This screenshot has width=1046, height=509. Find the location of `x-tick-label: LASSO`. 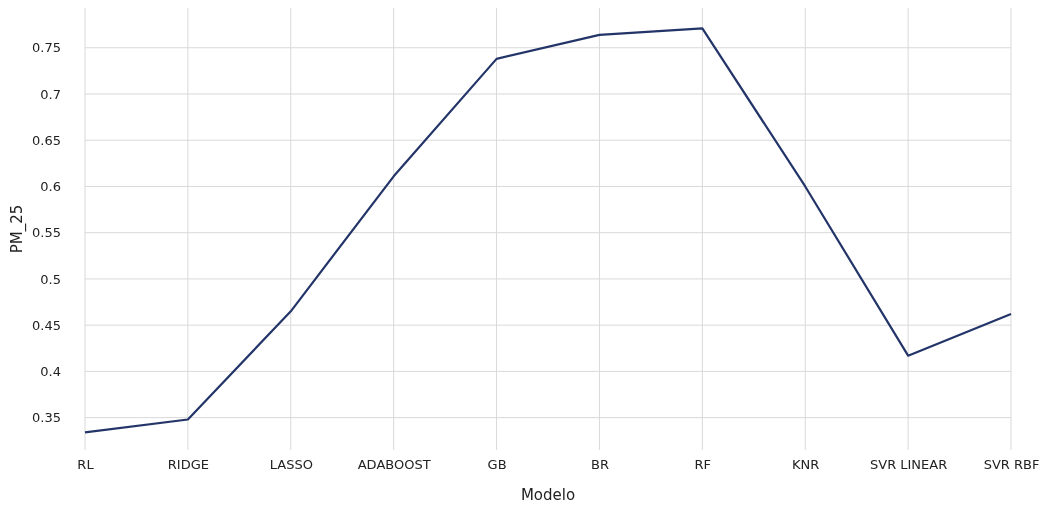

x-tick-label: LASSO is located at coordinates (291, 465).